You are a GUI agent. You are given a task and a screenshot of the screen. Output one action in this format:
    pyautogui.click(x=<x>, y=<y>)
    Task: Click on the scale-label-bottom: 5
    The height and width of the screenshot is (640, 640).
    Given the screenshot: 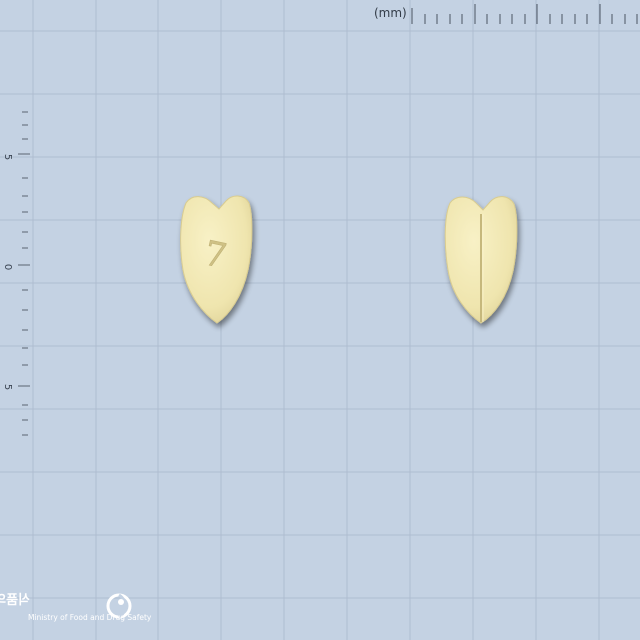 What is the action you would take?
    pyautogui.click(x=7, y=387)
    